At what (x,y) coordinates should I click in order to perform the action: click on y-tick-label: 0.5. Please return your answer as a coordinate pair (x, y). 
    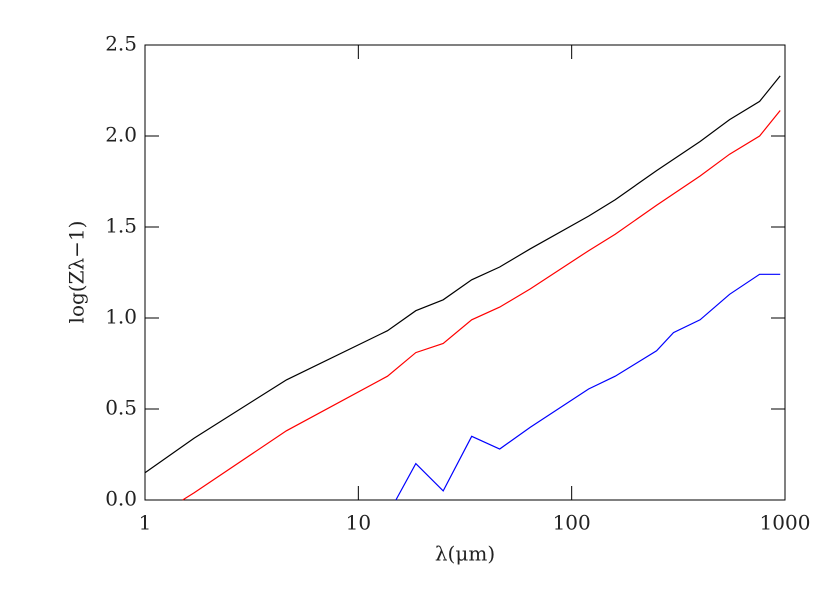
    Looking at the image, I should click on (121, 408).